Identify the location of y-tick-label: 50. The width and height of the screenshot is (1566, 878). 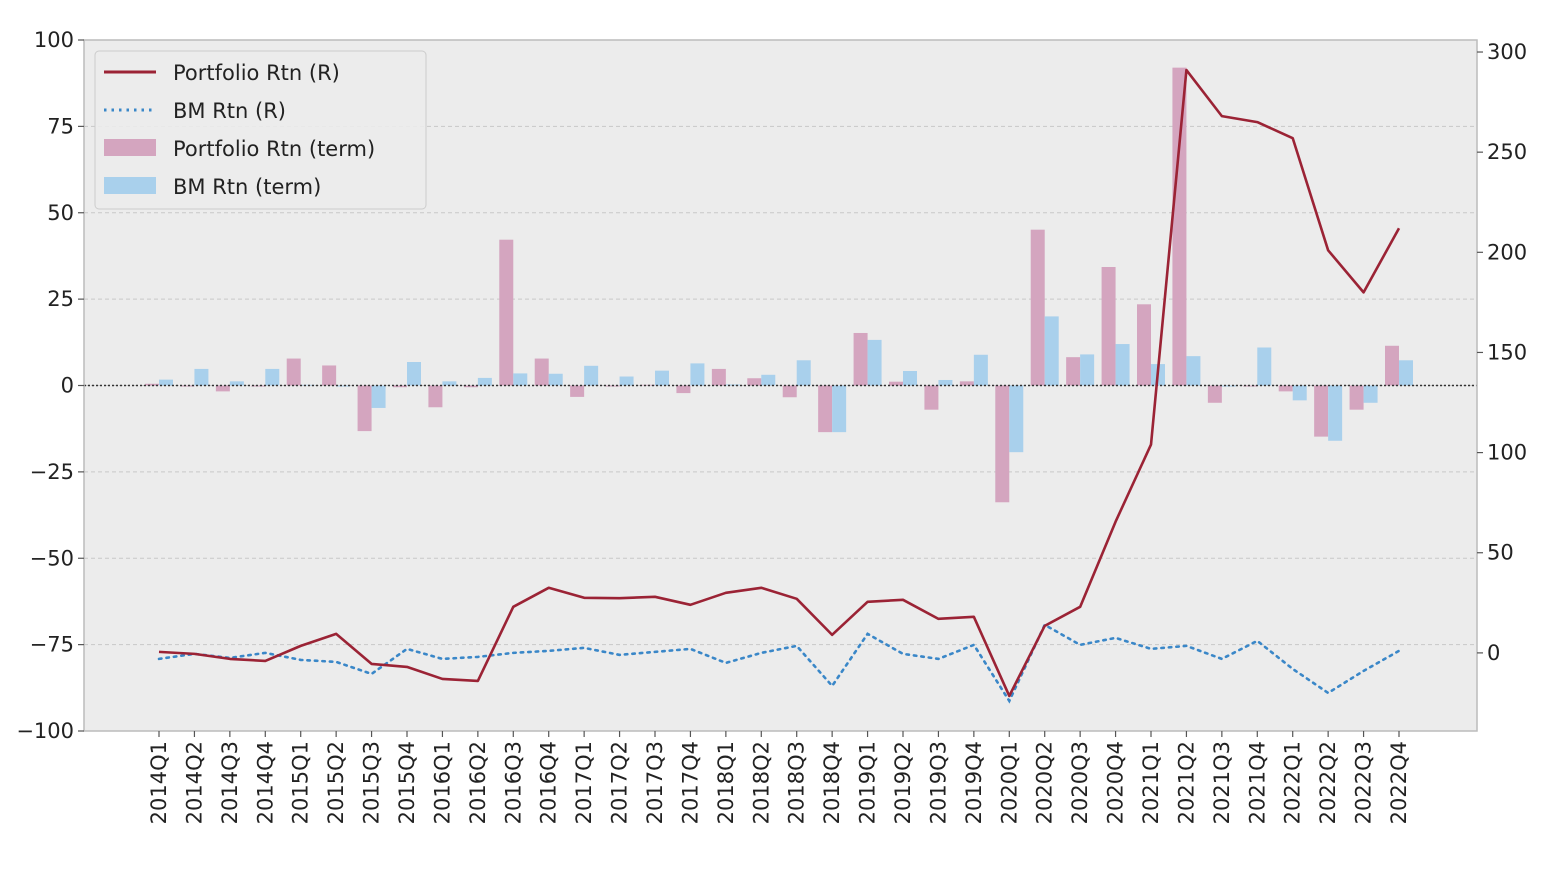
(60, 213).